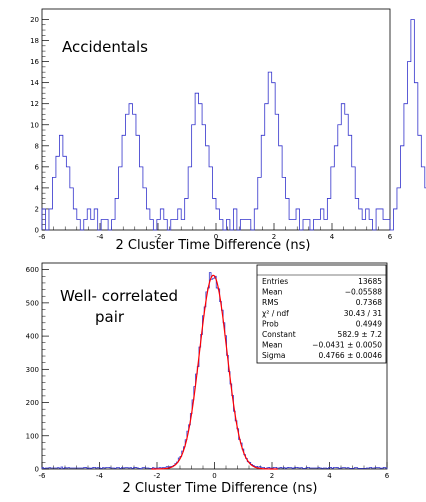 The height and width of the screenshot is (502, 426). I want to click on y-tick-label: 14, so click(34, 83).